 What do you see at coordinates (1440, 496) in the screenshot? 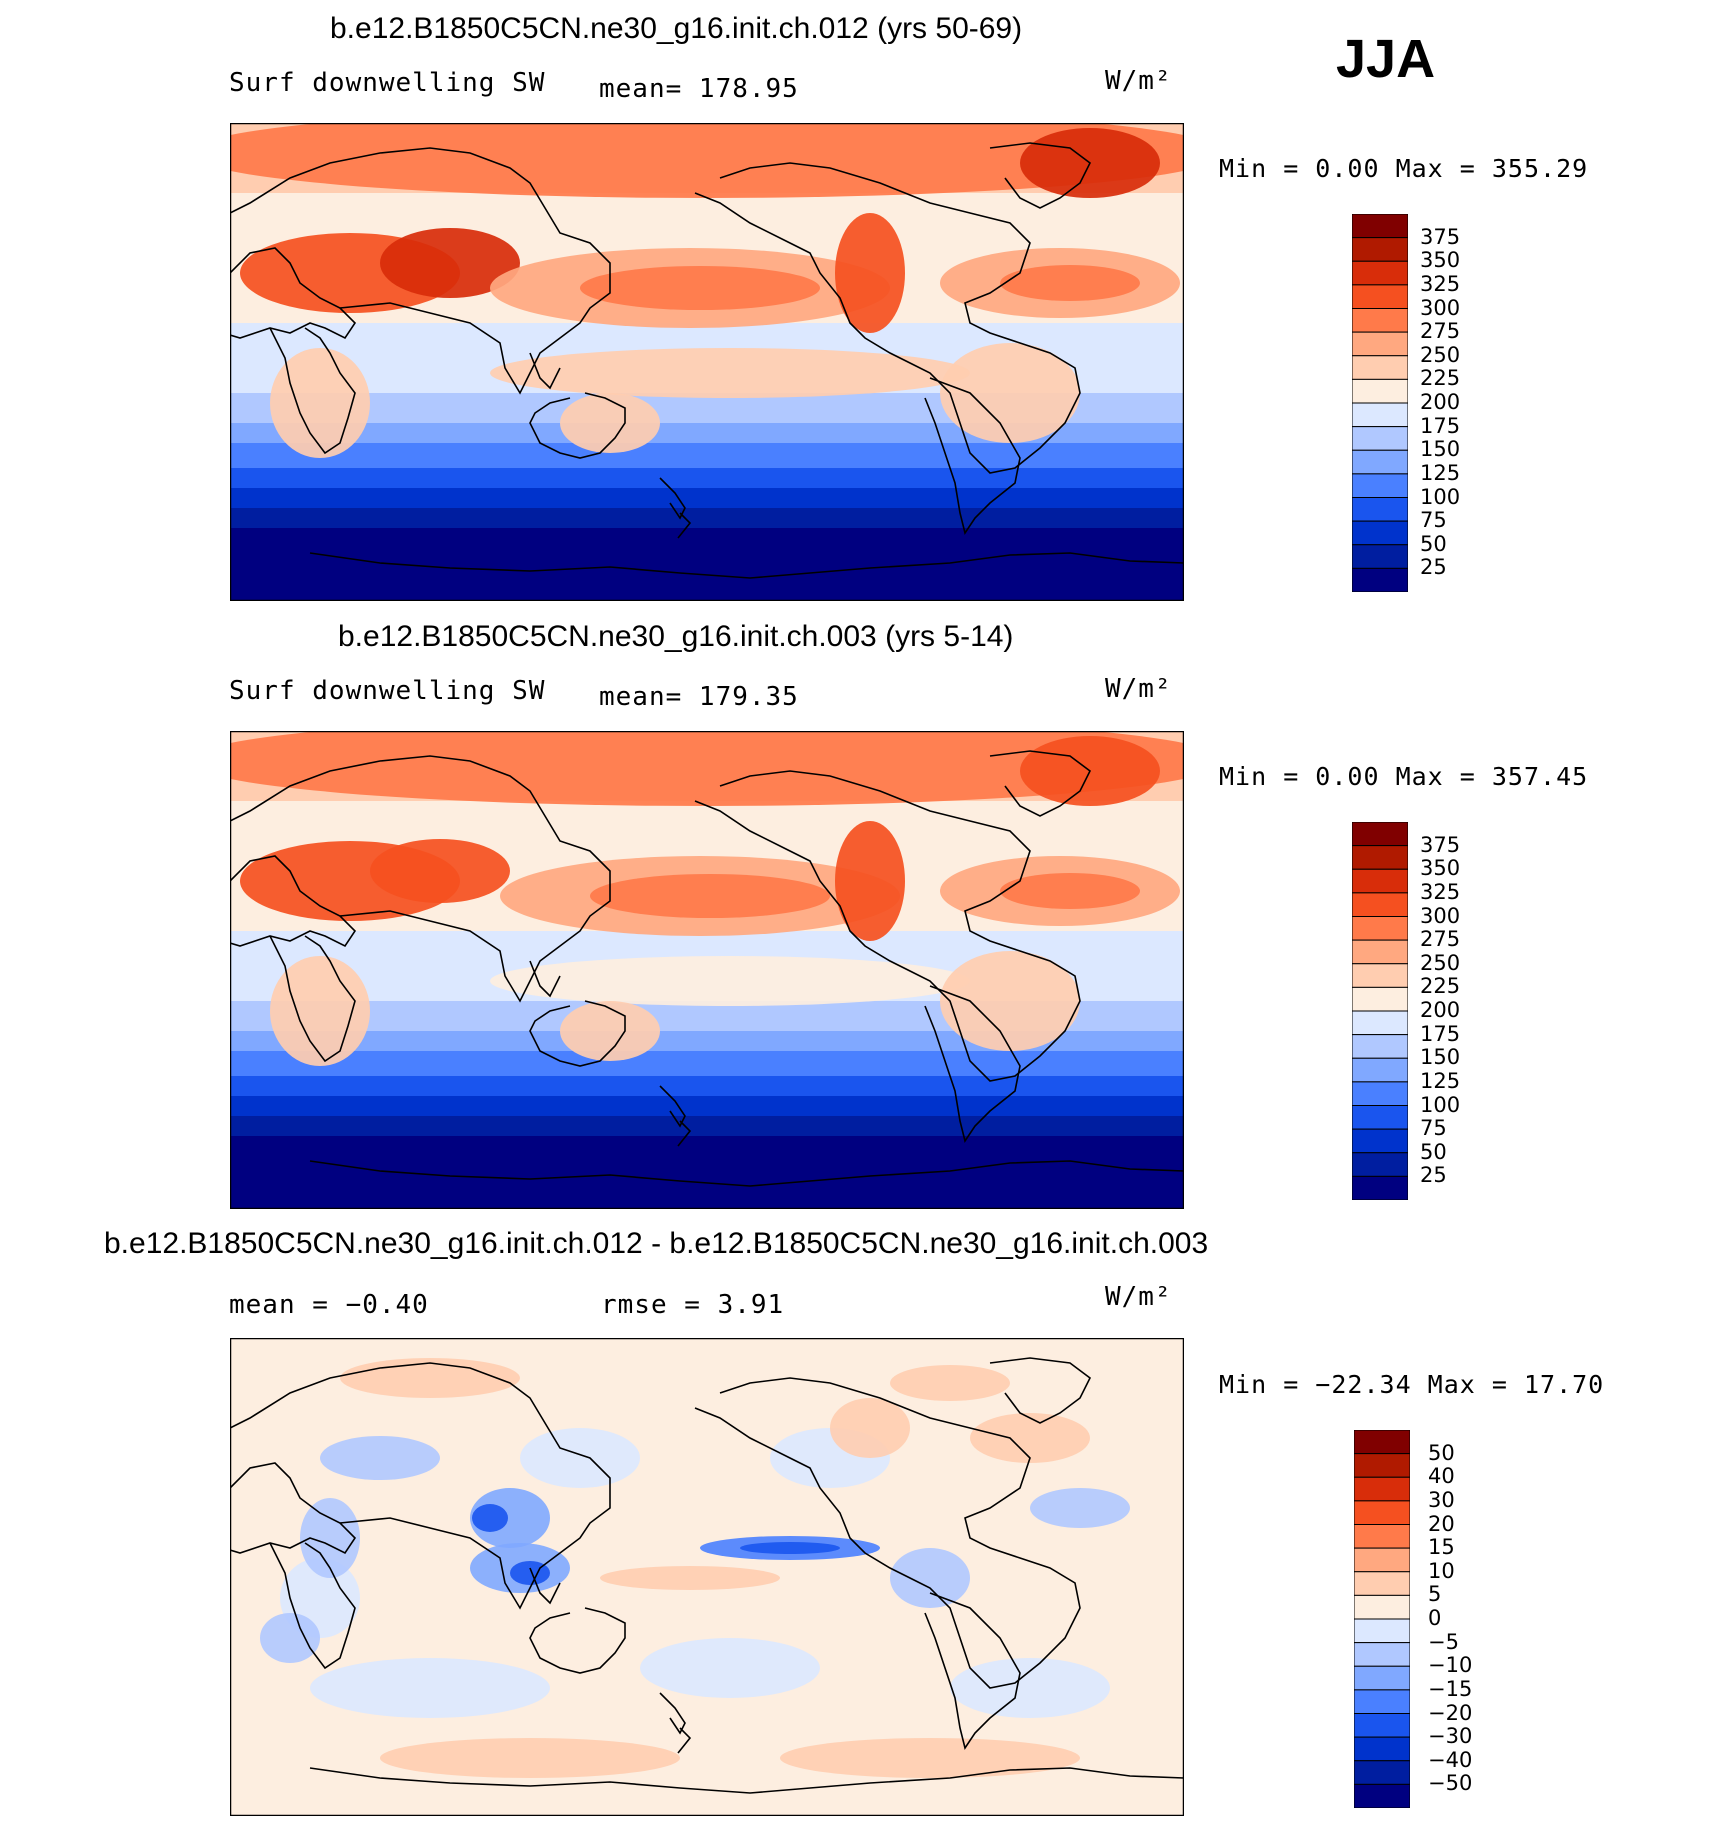
I see `colorbar-tick-label: 100` at bounding box center [1440, 496].